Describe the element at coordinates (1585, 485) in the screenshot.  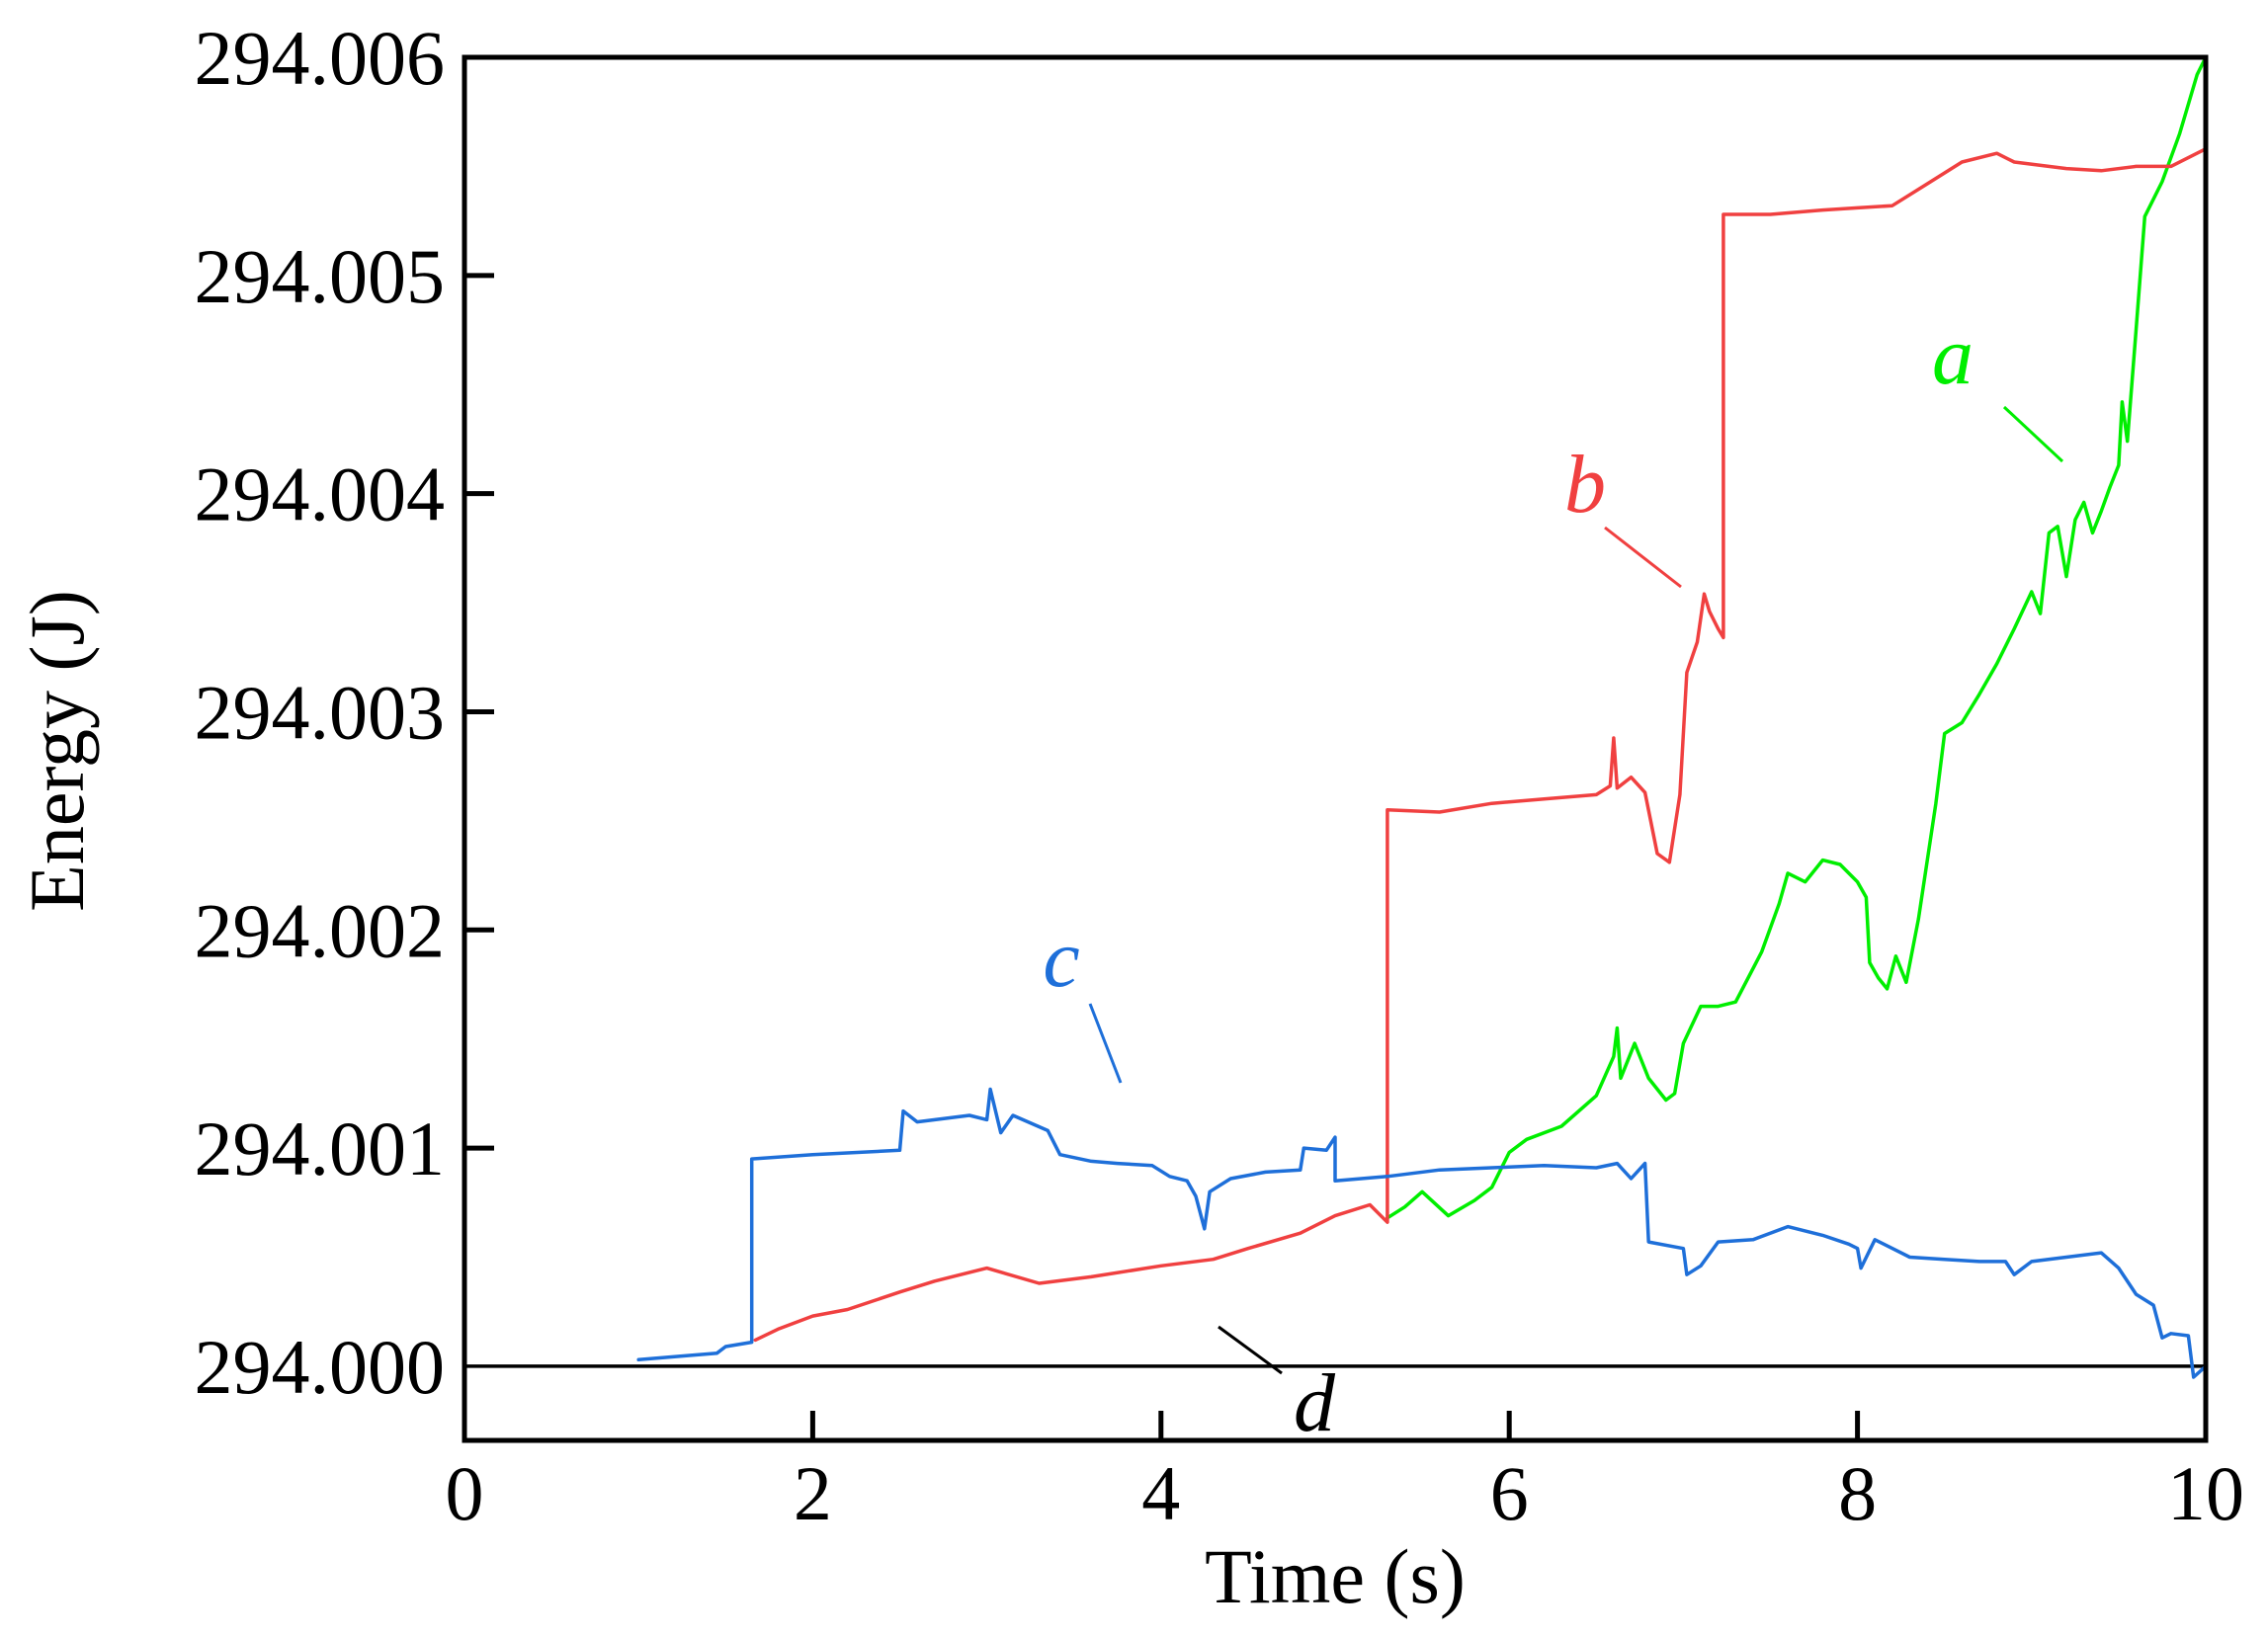
I see `annotation-label-b: b` at that location.